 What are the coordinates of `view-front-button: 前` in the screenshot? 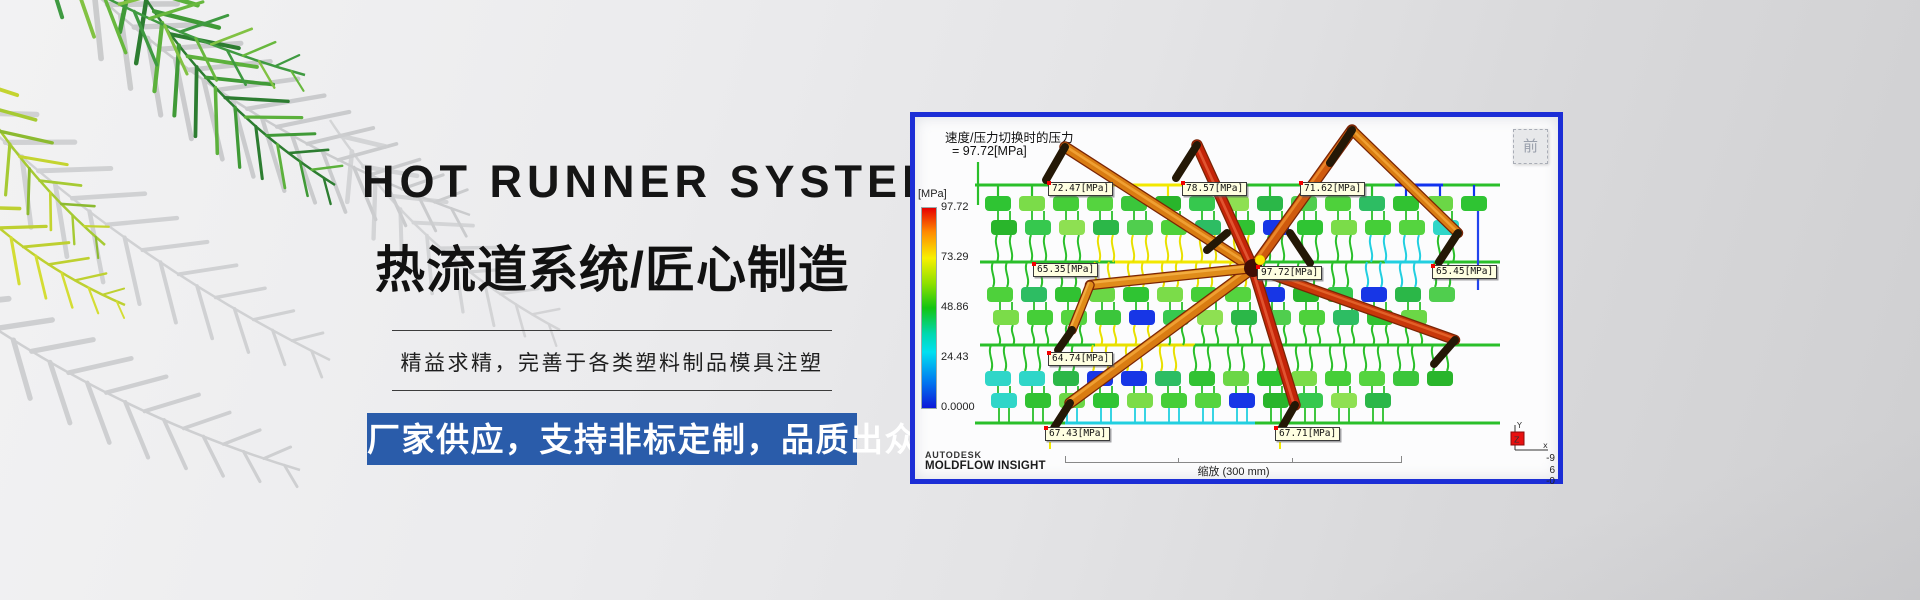 It's located at (1530, 146).